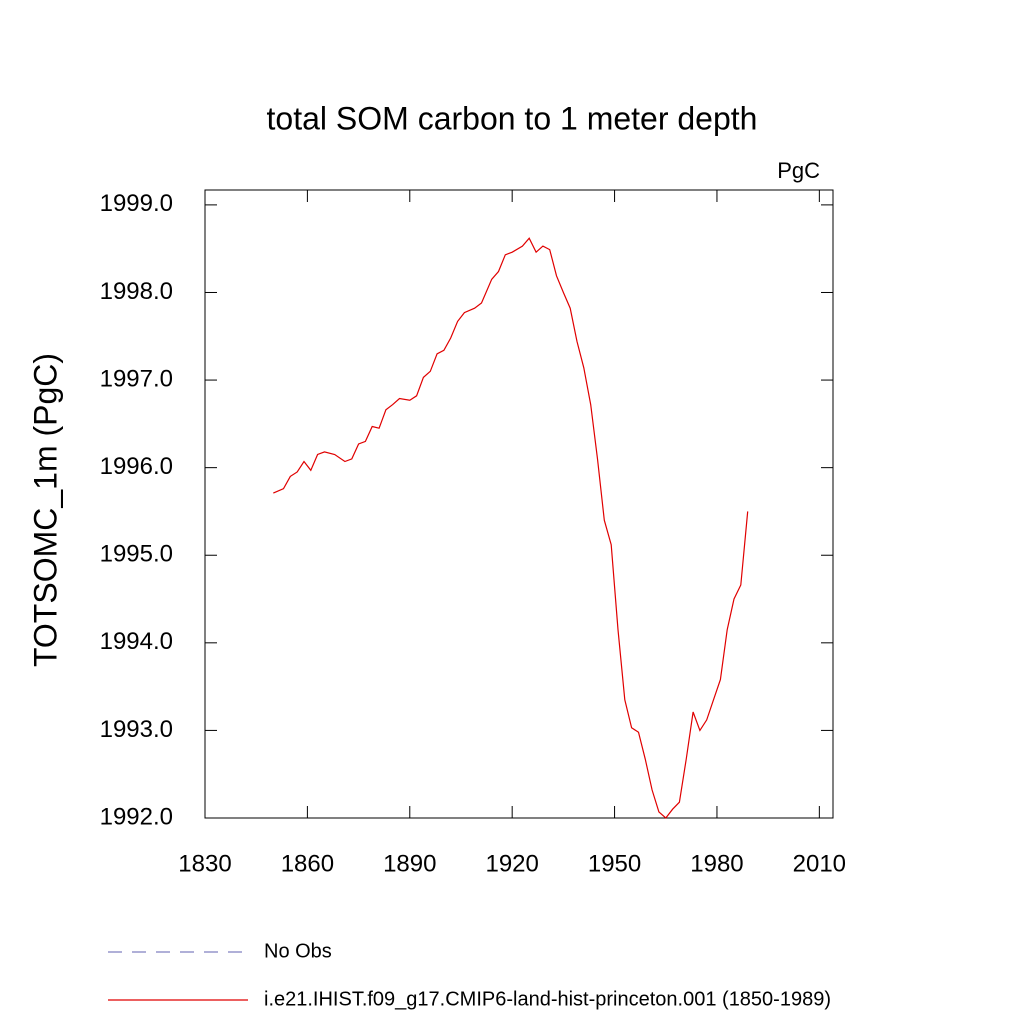 The height and width of the screenshot is (1029, 1024). I want to click on x-tick-label: 1860, so click(307, 863).